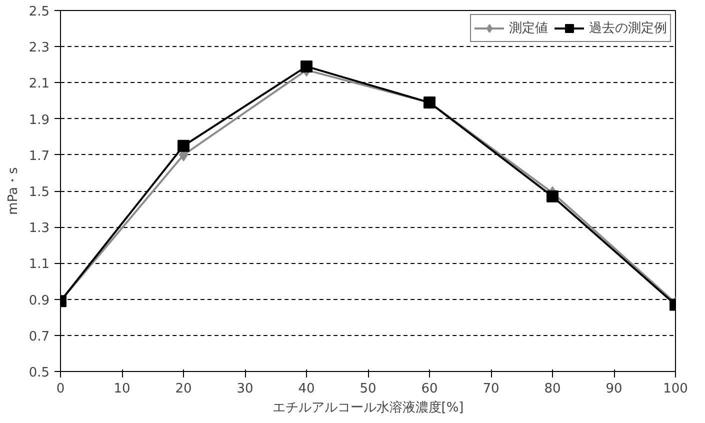 This screenshot has width=705, height=423. Describe the element at coordinates (122, 389) in the screenshot. I see `x-tick-label: 10` at that location.